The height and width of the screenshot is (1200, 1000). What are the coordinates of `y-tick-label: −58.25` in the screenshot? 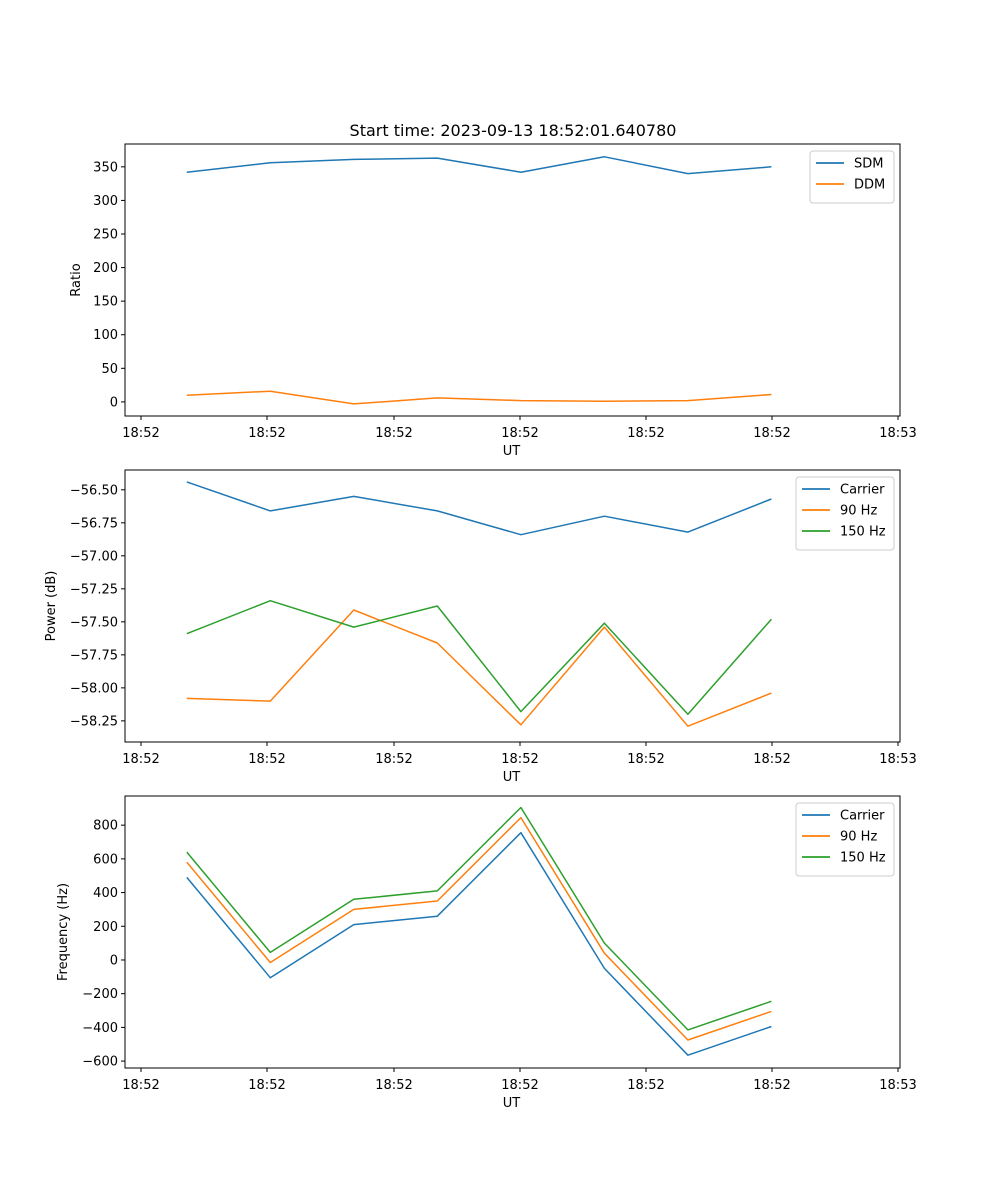 It's located at (94, 721).